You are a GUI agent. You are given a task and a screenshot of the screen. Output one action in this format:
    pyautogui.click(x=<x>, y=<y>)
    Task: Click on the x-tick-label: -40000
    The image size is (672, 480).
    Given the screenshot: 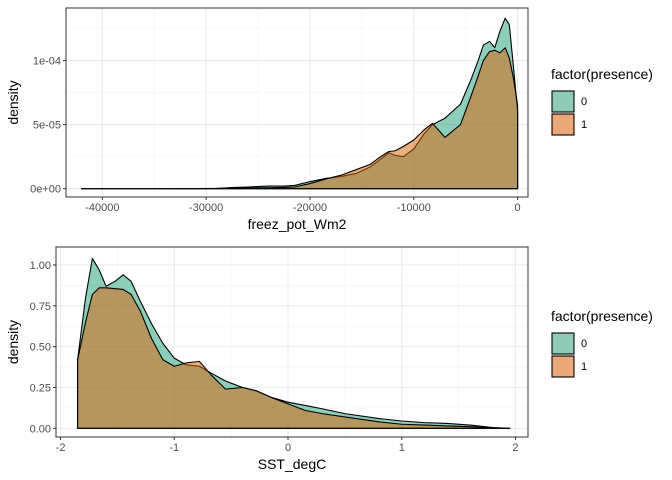 What is the action you would take?
    pyautogui.click(x=102, y=208)
    